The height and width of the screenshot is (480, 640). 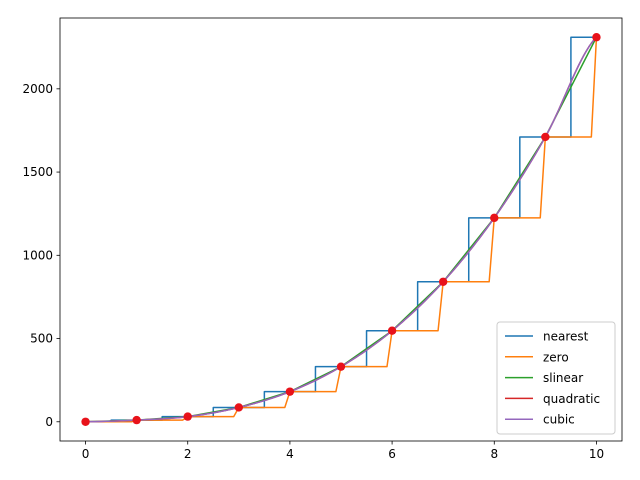 What do you see at coordinates (41, 339) in the screenshot?
I see `y-tick-label: 500` at bounding box center [41, 339].